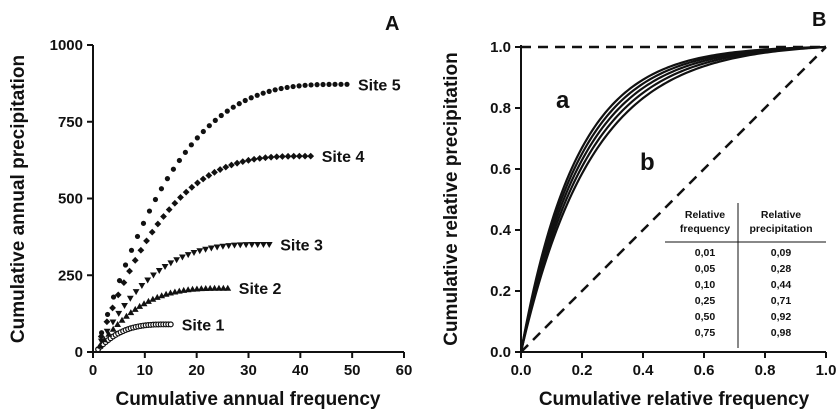 Image resolution: width=840 pixels, height=409 pixels. I want to click on table-header-2-line-1: Relative, so click(781, 215).